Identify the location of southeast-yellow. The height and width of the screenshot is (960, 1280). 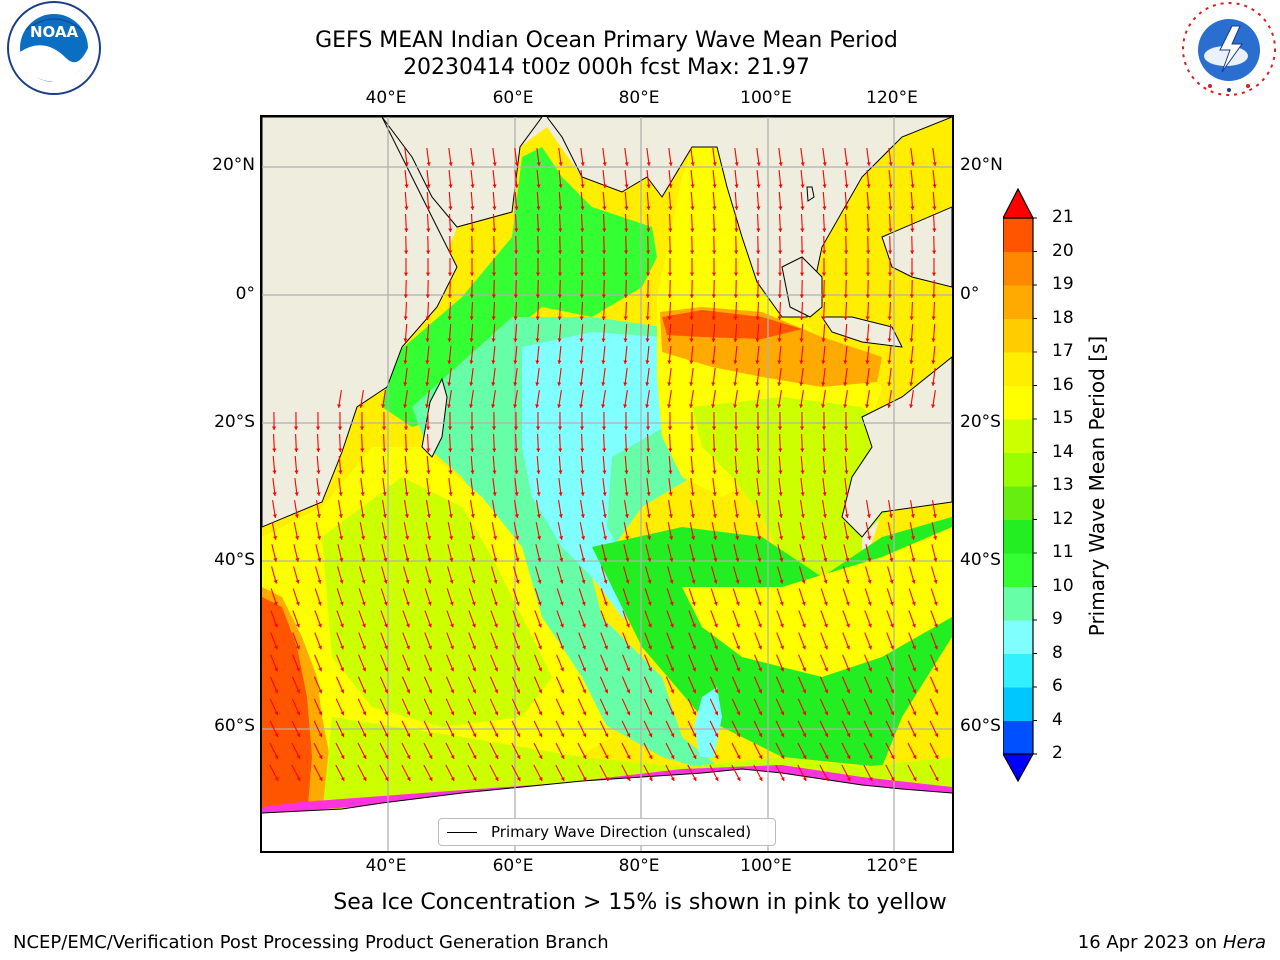
(817, 602).